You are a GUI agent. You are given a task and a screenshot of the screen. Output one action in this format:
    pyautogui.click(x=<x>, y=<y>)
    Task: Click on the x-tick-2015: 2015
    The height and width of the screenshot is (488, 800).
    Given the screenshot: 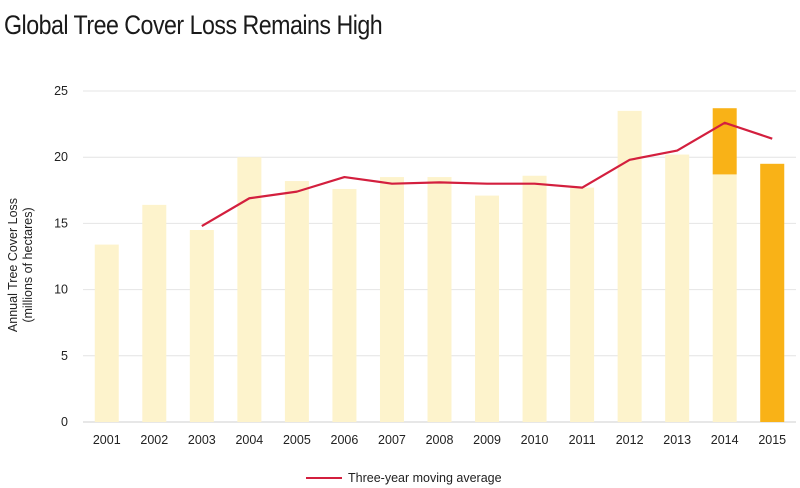 What is the action you would take?
    pyautogui.click(x=772, y=440)
    